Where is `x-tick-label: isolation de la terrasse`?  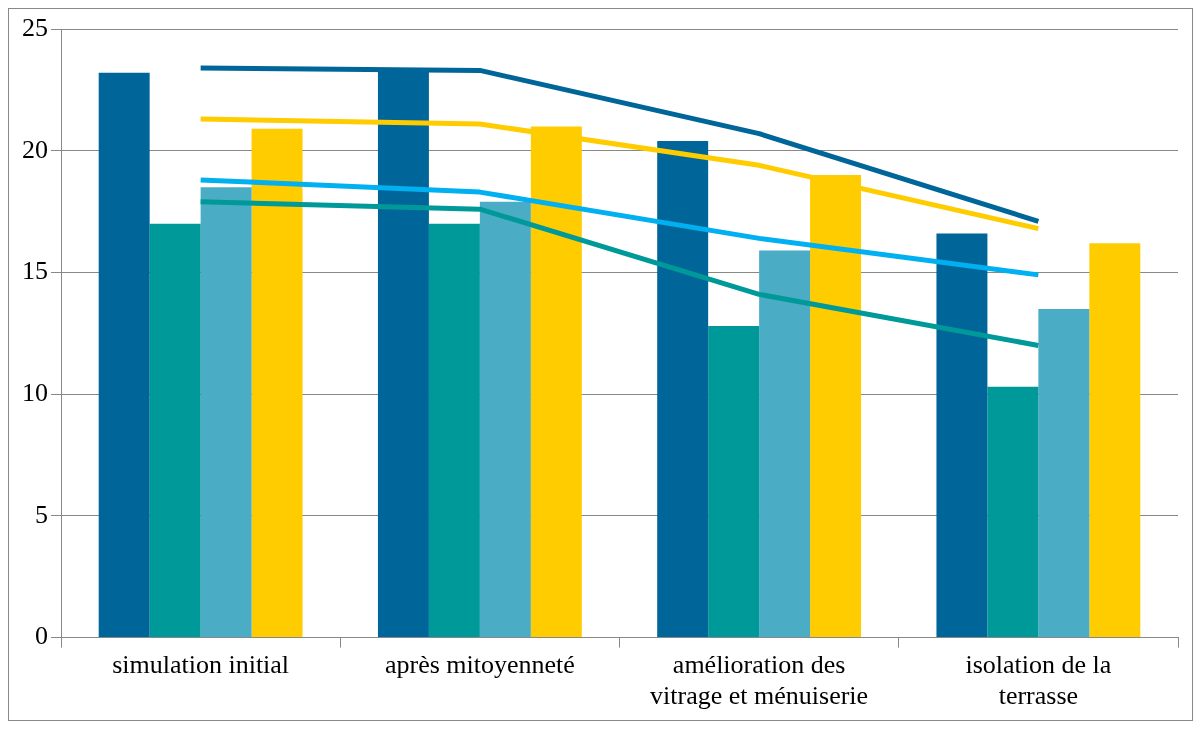
x-tick-label: isolation de la terrasse is located at coordinates (1038, 680).